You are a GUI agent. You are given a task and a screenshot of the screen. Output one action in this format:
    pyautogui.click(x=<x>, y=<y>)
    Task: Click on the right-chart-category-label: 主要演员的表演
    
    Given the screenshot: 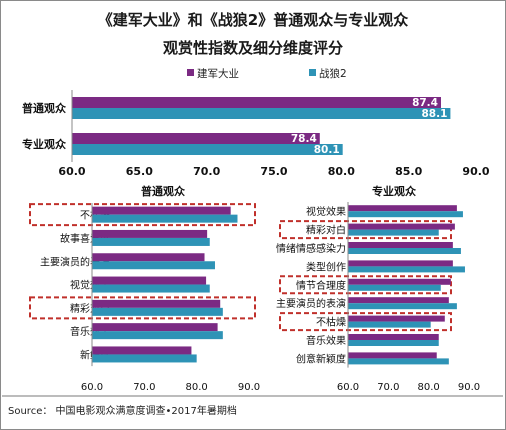 What is the action you would take?
    pyautogui.click(x=311, y=303)
    